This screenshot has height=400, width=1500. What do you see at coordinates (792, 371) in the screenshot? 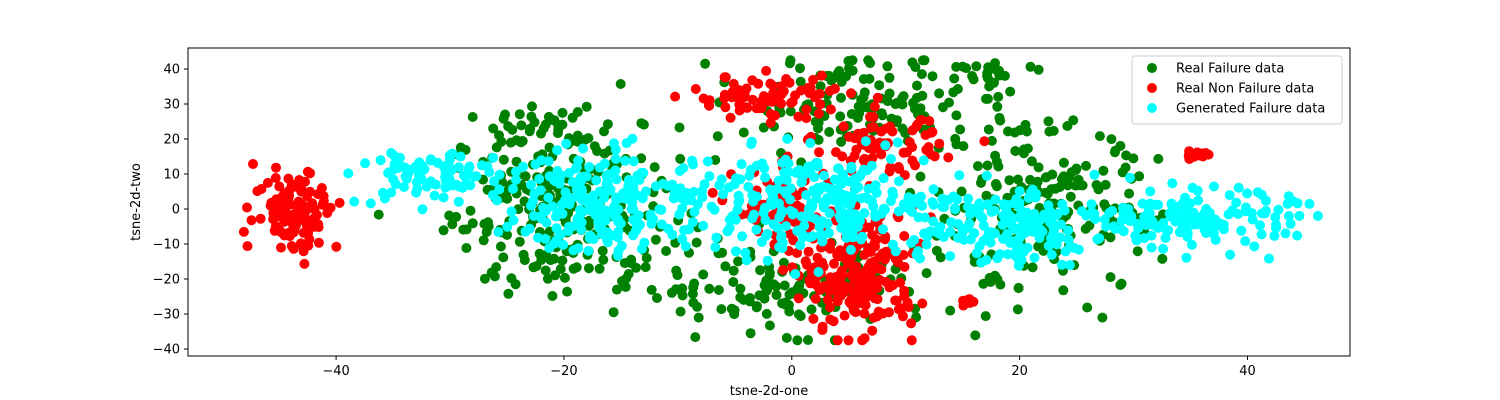
I see `x-tick-label: 0` at bounding box center [792, 371].